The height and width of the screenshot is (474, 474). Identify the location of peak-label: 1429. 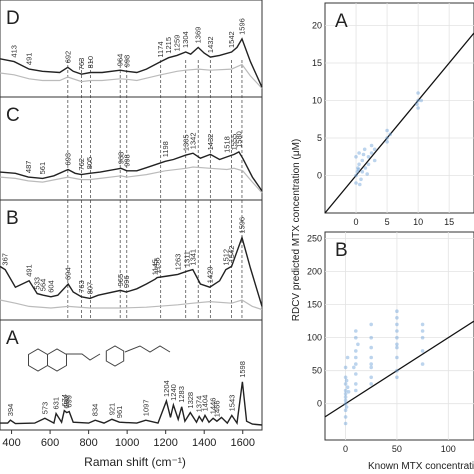
(209, 275).